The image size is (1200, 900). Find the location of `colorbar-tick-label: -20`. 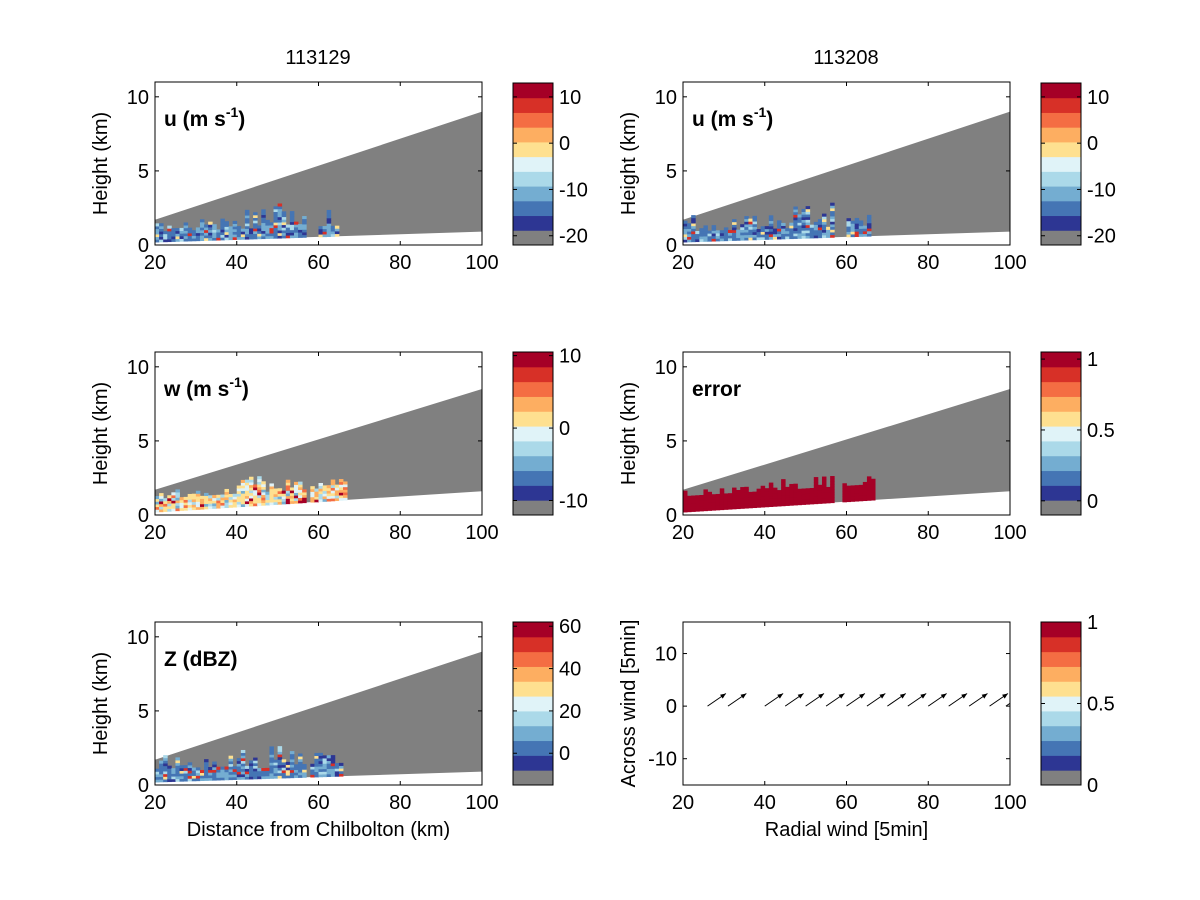

colorbar-tick-label: -20 is located at coordinates (573, 237).